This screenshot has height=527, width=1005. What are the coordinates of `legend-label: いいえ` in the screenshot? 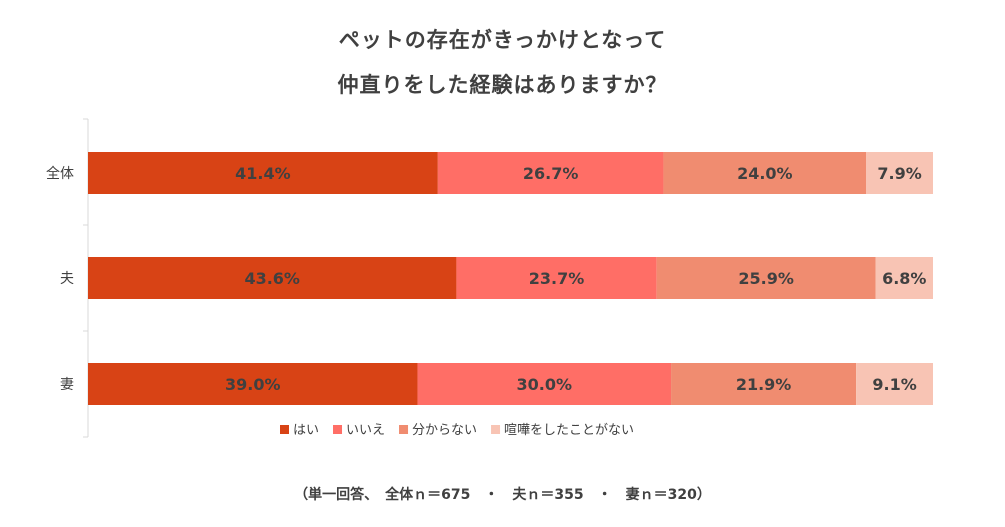 It's located at (365, 430).